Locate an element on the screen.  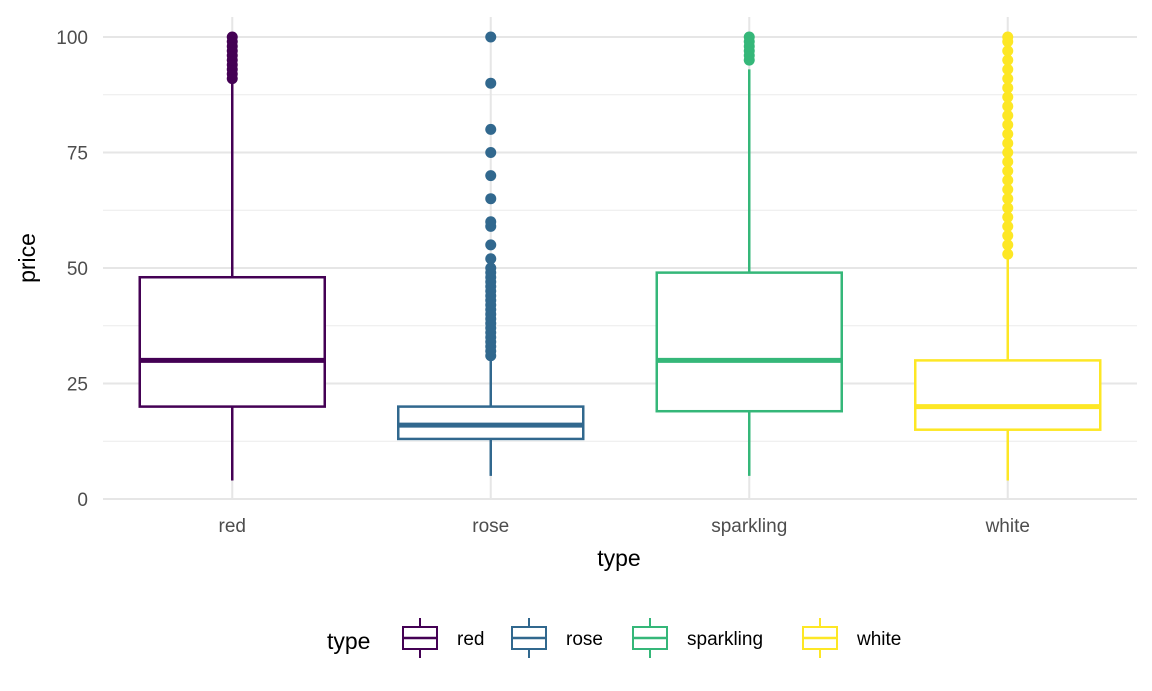
box-red is located at coordinates (232, 256).